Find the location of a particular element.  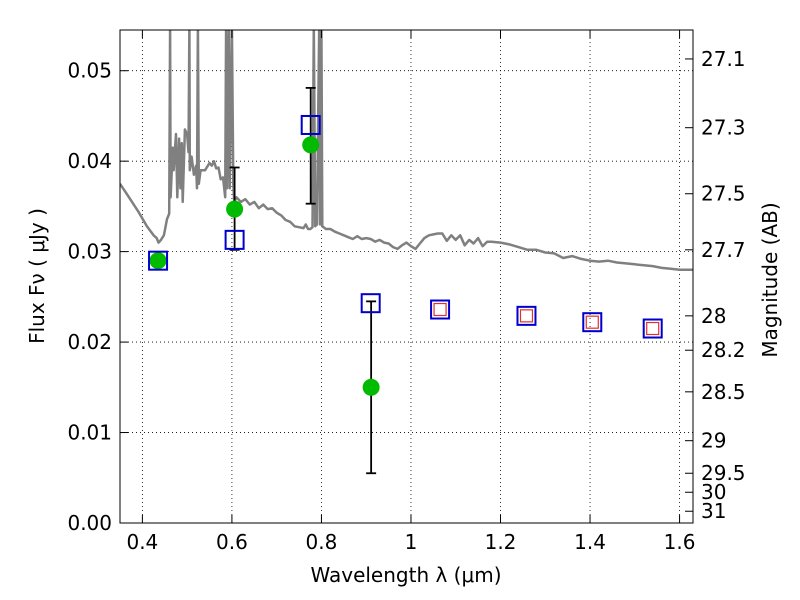

y-tick-label: 0.01 is located at coordinates (89, 433).